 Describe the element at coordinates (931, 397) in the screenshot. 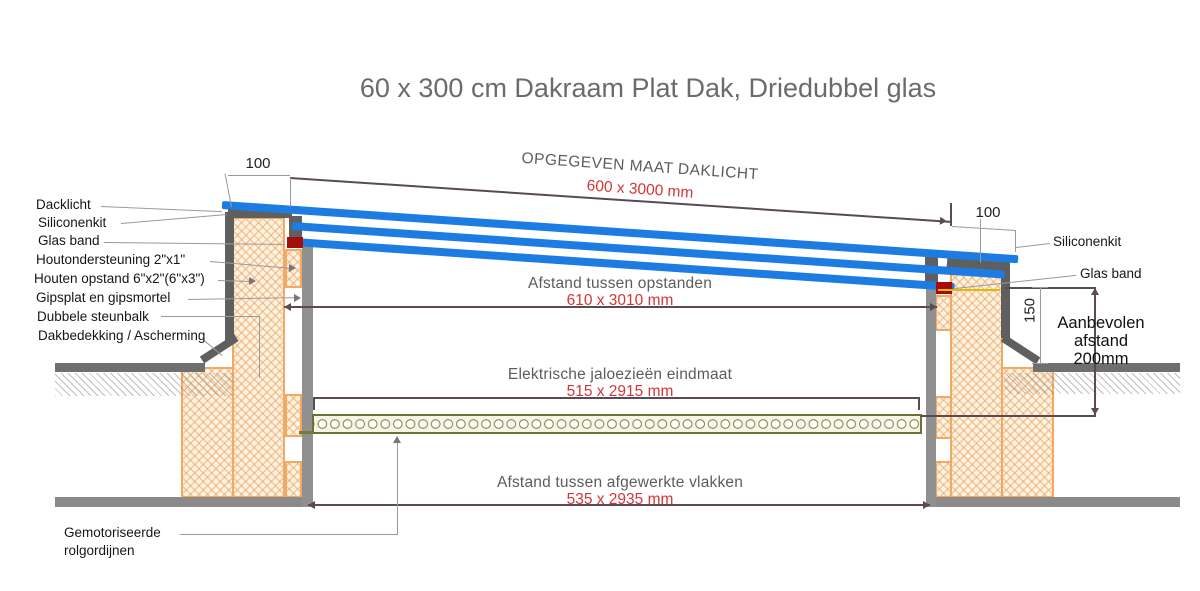

I see `gipsplat-right` at that location.